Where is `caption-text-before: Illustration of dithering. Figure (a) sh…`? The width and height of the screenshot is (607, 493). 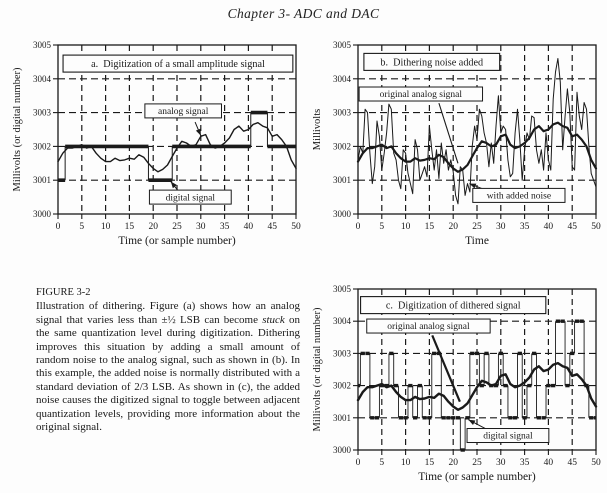
caption-text-before: Illustration of dithering. Figure (a) sh… is located at coordinates (168, 313).